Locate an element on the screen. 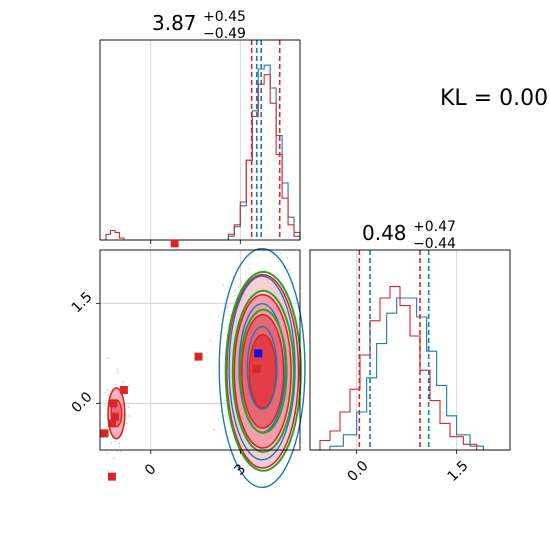  sample-marker-blue is located at coordinates (258, 353).